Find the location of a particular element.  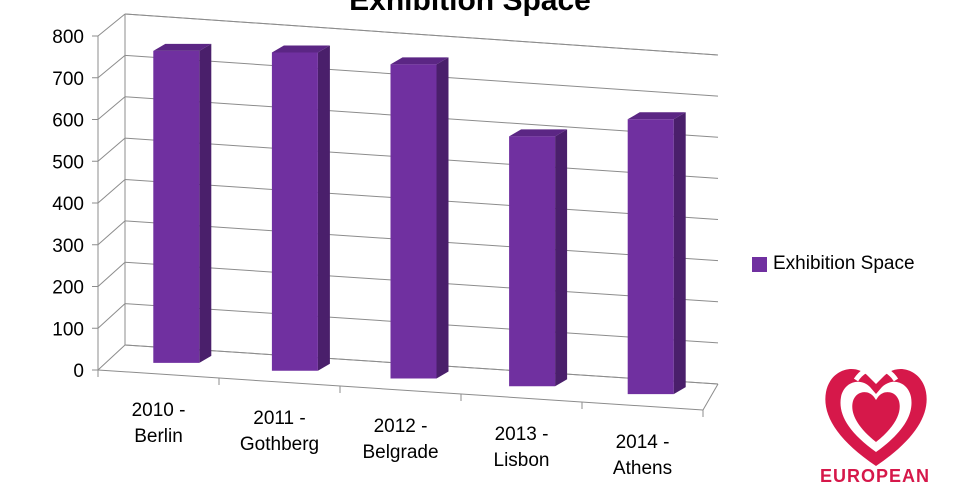

x-tick-label: 2013 - Lisbon is located at coordinates (522, 447).